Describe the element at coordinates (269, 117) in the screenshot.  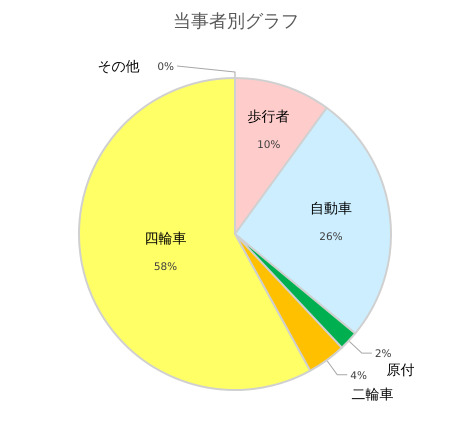
I see `slice-label: 歩行者` at that location.